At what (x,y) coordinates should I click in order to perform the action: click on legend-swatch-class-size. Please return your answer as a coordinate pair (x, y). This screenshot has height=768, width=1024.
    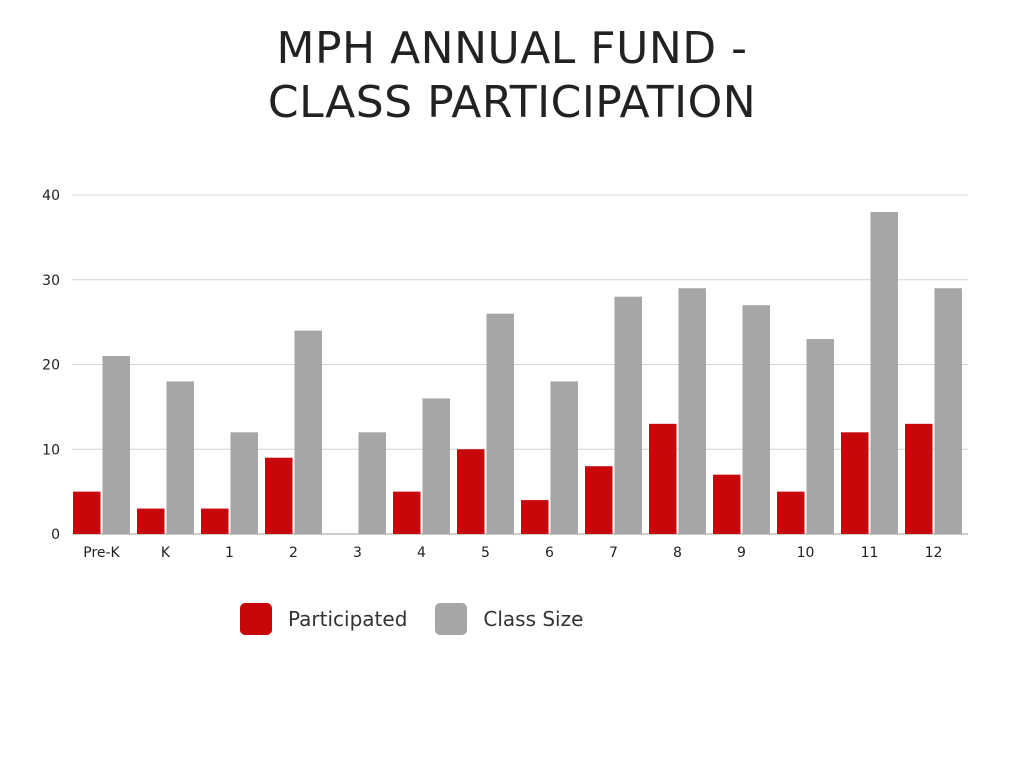
    Looking at the image, I should click on (451, 619).